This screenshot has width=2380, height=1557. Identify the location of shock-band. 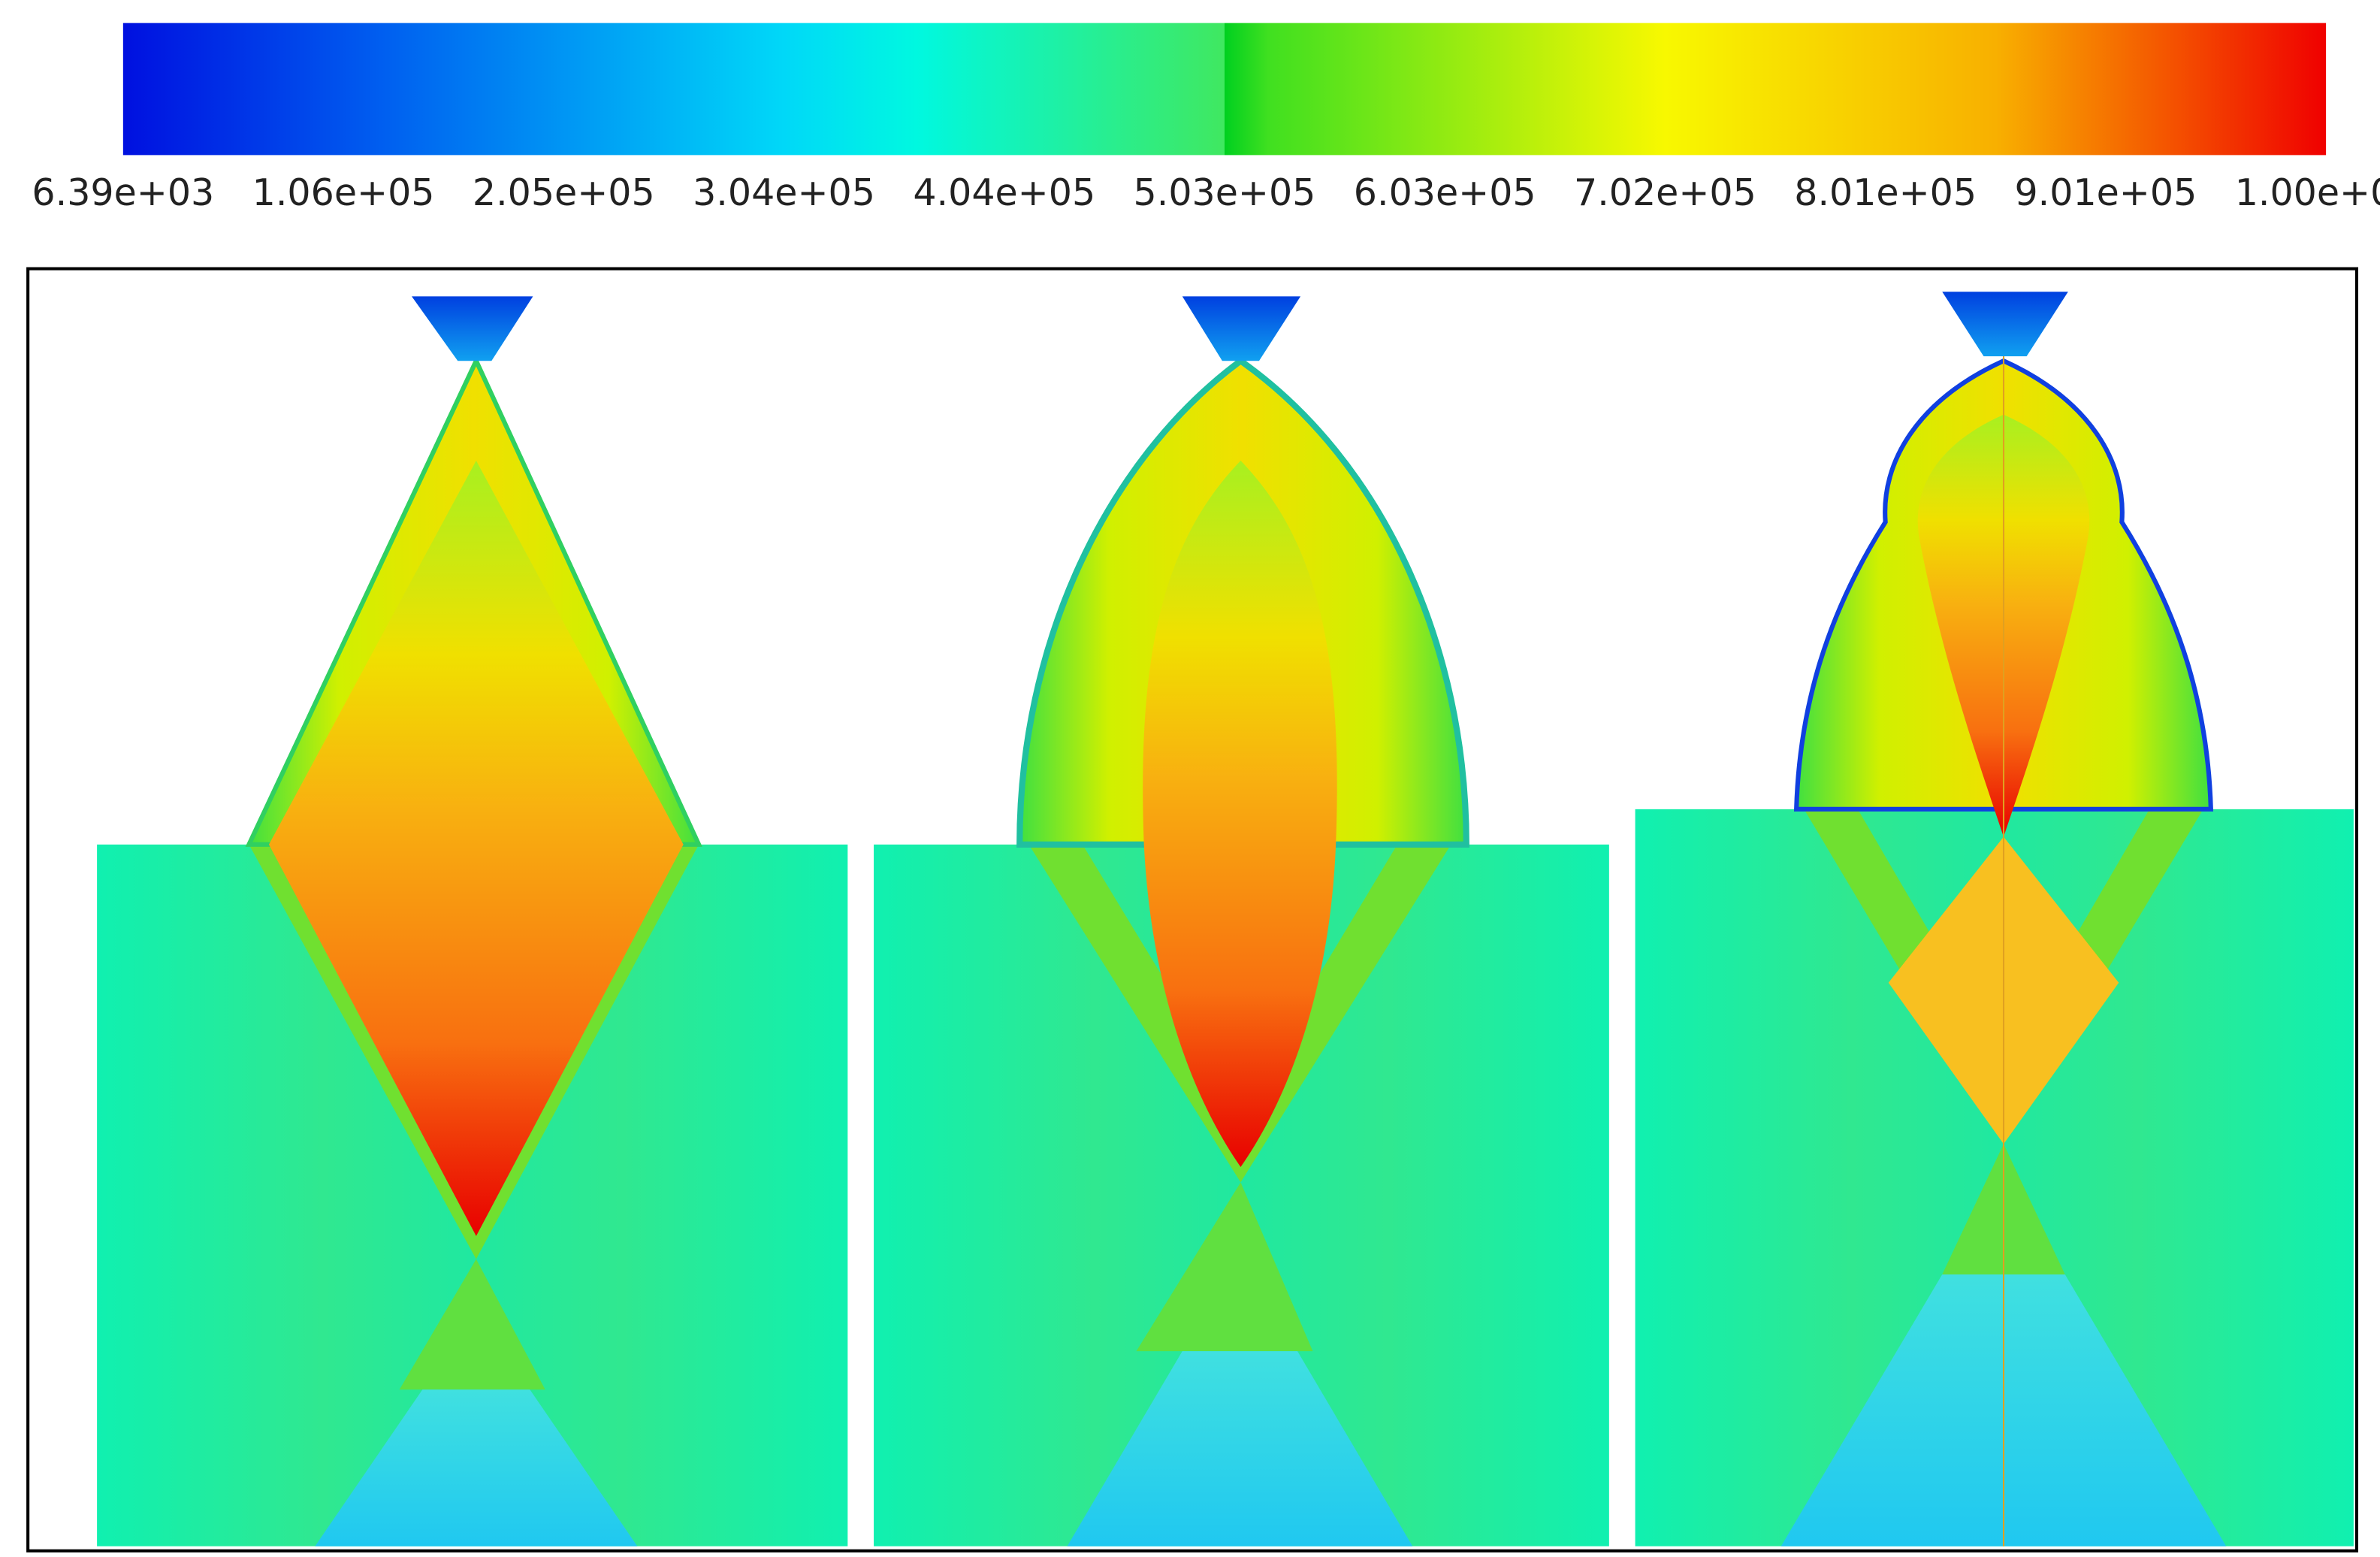
(2003, 977).